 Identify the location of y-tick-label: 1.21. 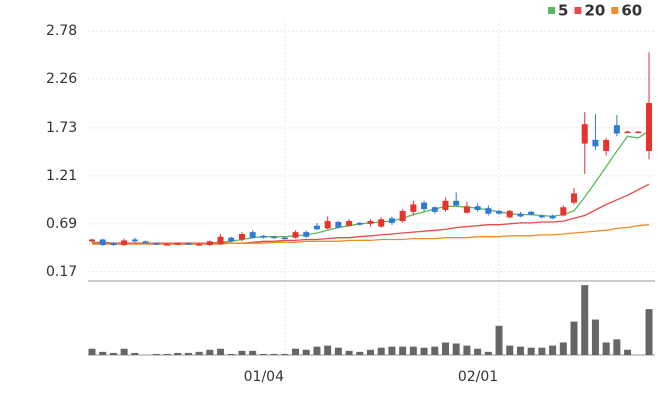
(61, 176).